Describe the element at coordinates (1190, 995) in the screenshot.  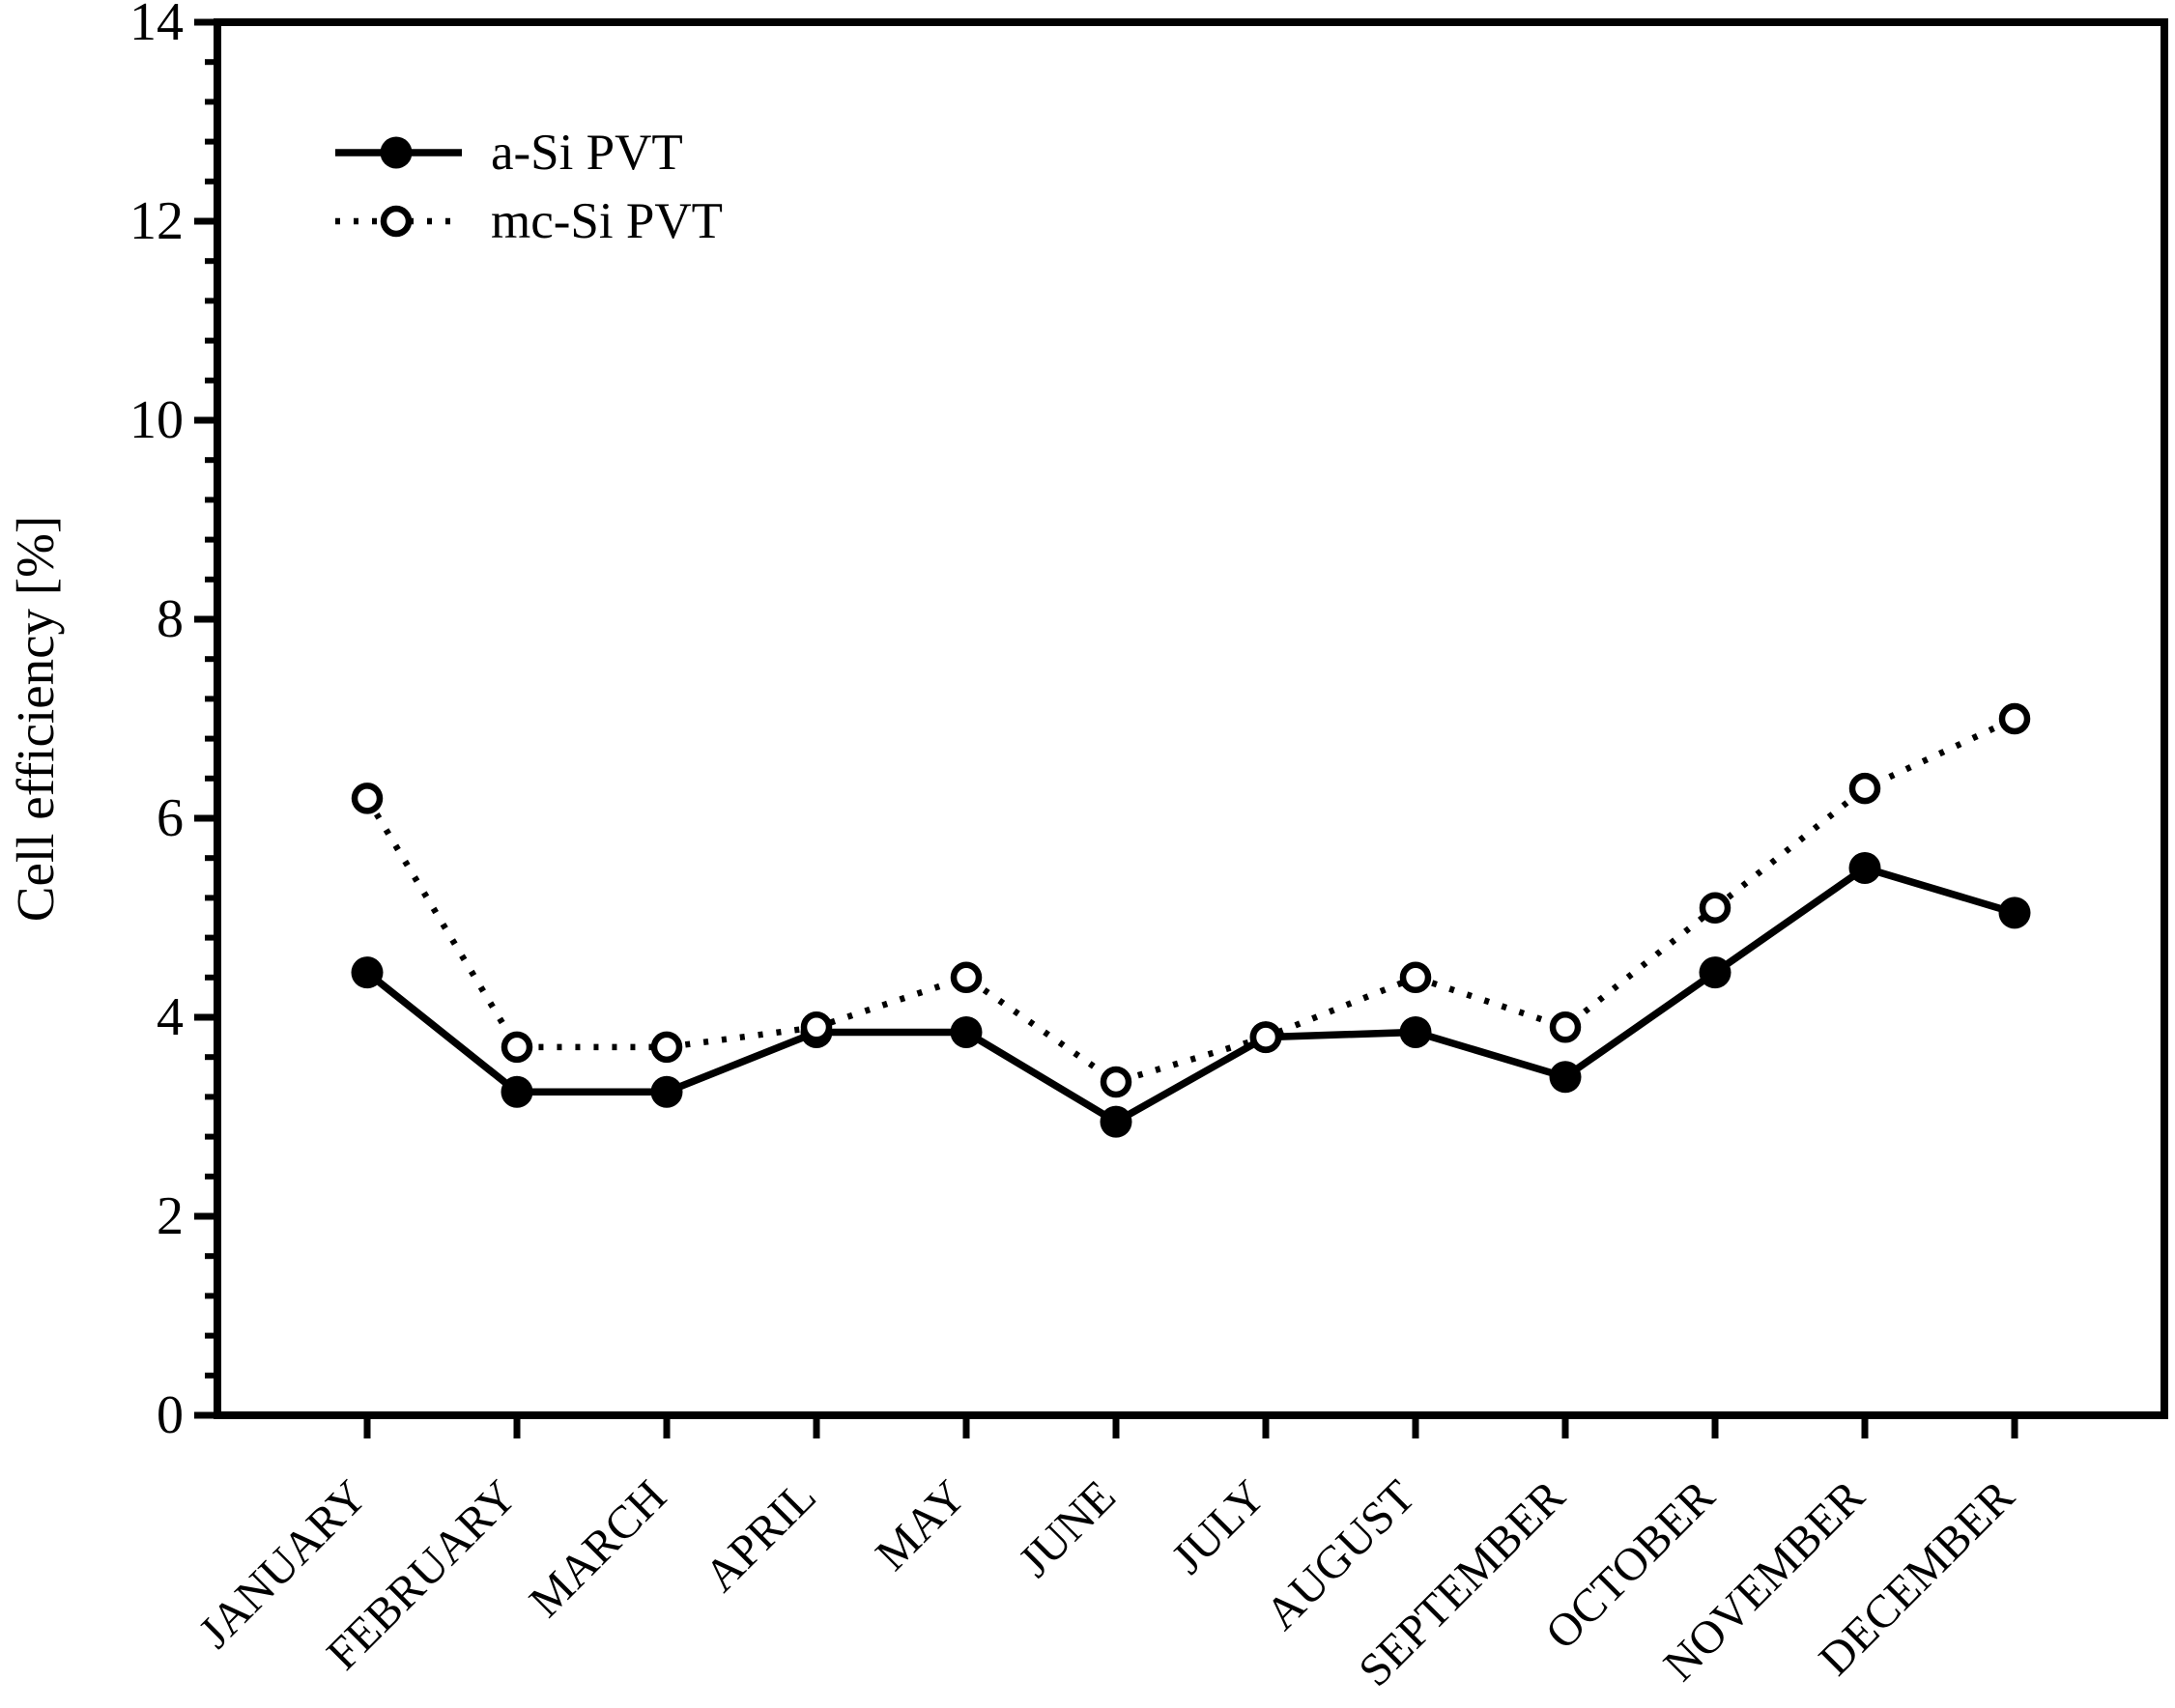
I see `series-line-a-si-pvt` at that location.